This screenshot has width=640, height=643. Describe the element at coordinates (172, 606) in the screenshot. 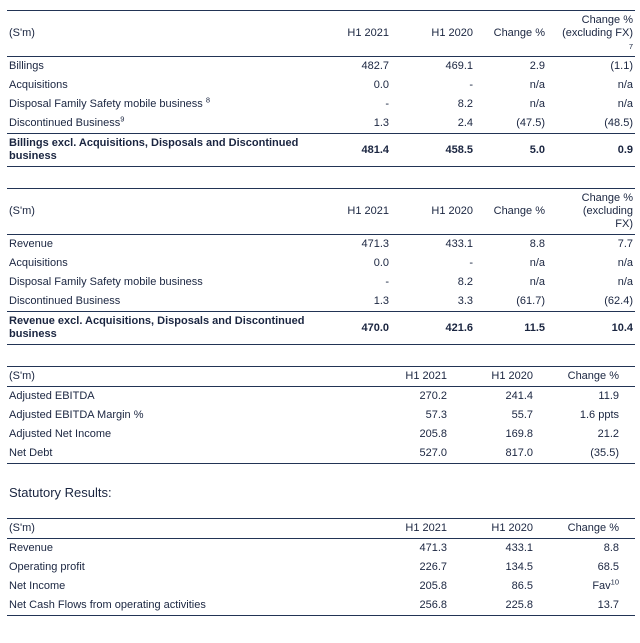

I see `row-label: Net Cash Flows from operating activities` at that location.